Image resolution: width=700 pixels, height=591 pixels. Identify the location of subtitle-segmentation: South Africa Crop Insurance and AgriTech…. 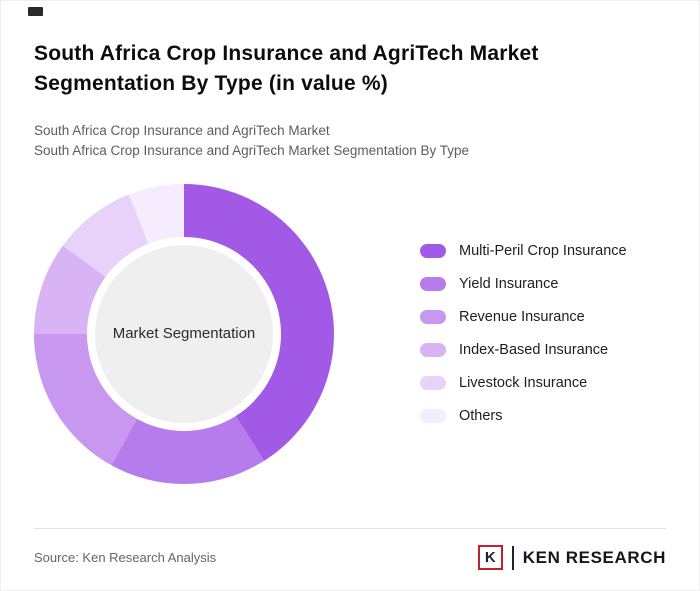
(251, 150).